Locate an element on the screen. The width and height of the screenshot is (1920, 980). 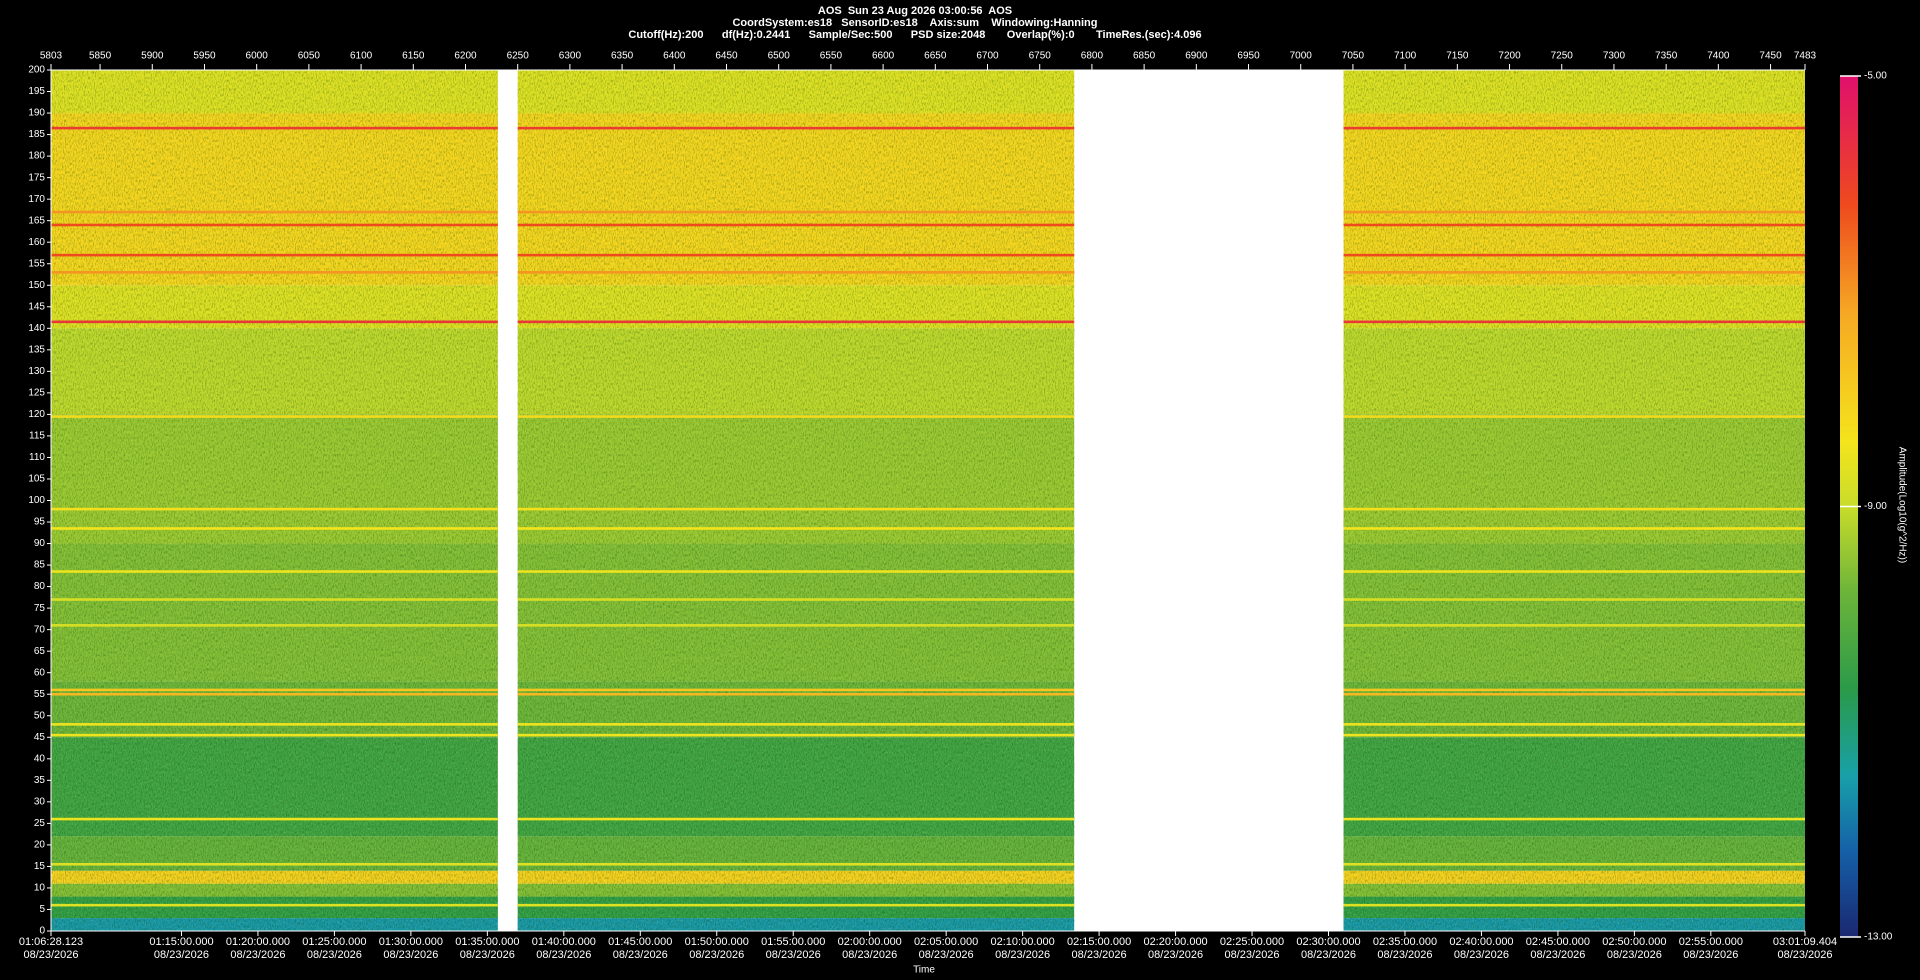
y-tick-label: 180 is located at coordinates (36, 156).